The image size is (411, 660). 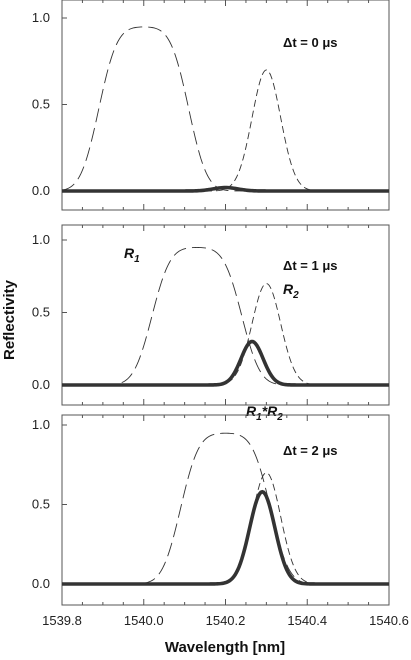 What do you see at coordinates (226, 620) in the screenshot?
I see `x-tick-label: 1540.2` at bounding box center [226, 620].